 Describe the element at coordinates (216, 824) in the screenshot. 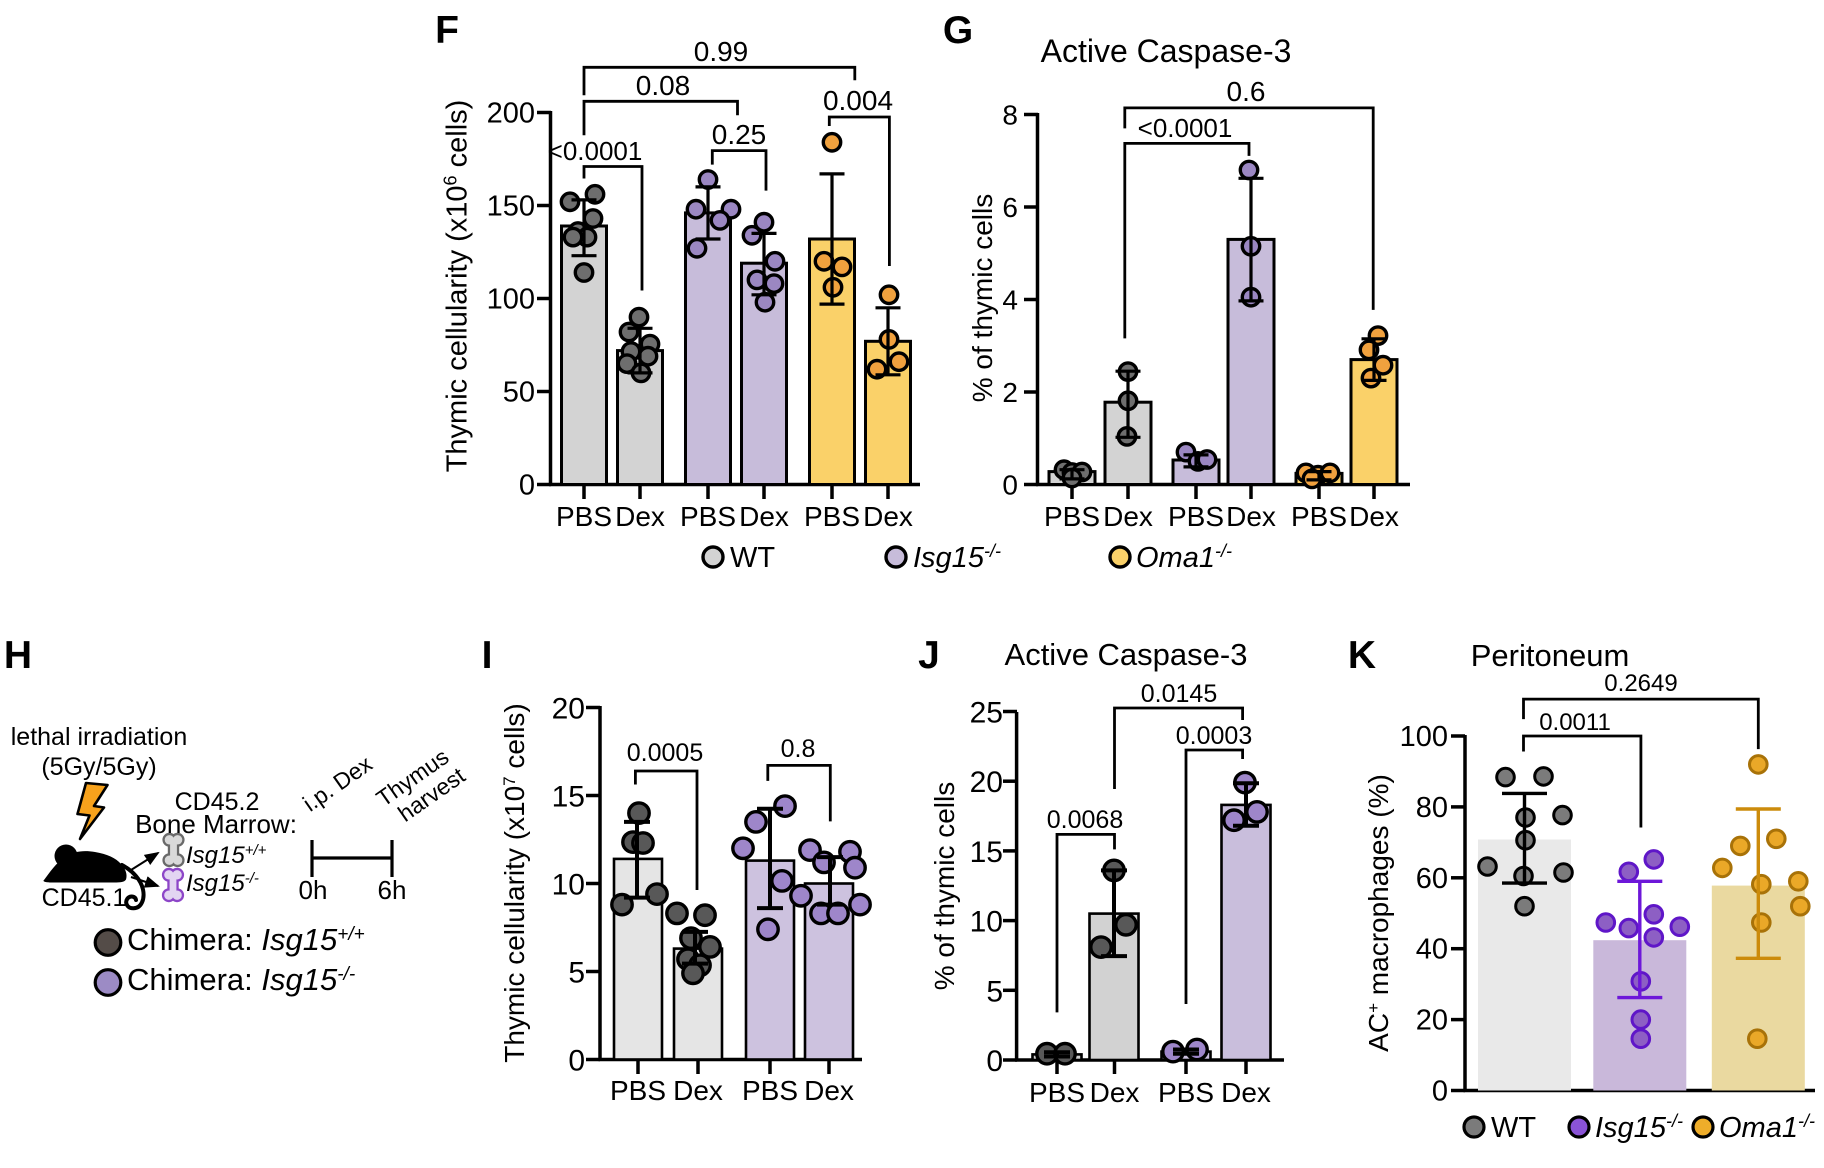

I see `svg-text: Bone Marrow:` at that location.